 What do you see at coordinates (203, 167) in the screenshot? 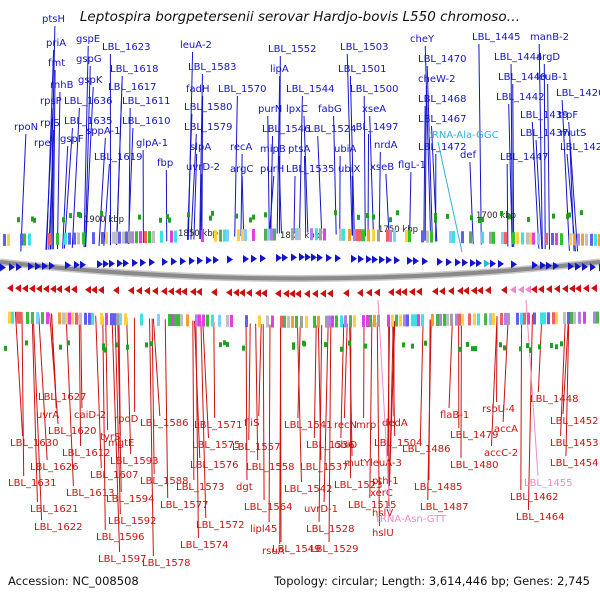
I see `forward-gene-label: uvrD-2` at bounding box center [203, 167].